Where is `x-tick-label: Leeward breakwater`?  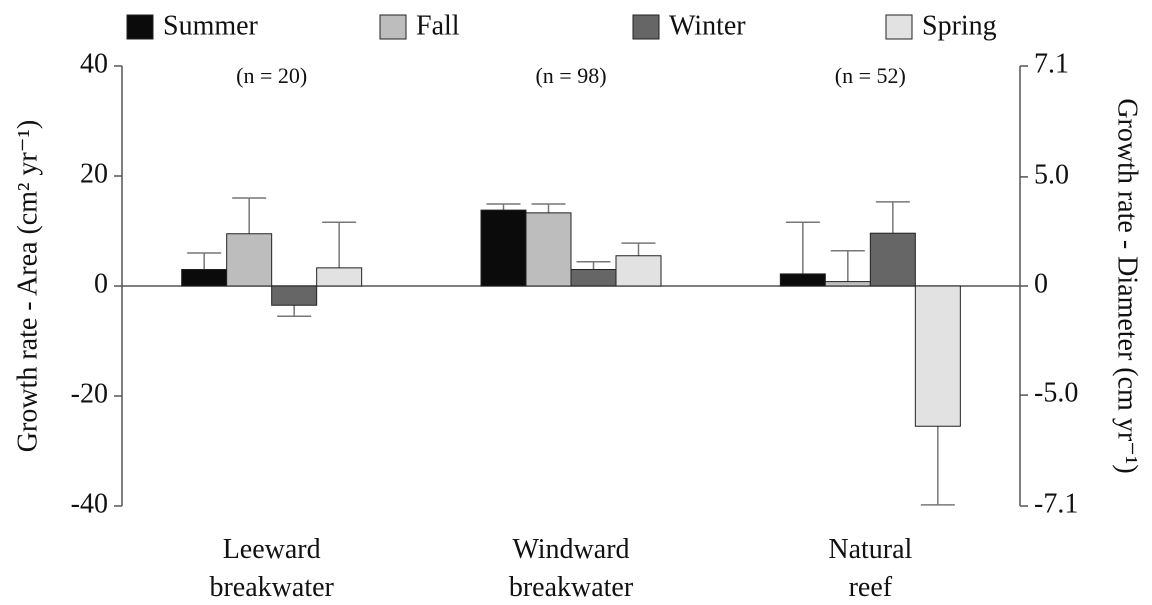 x-tick-label: Leeward breakwater is located at coordinates (271, 568).